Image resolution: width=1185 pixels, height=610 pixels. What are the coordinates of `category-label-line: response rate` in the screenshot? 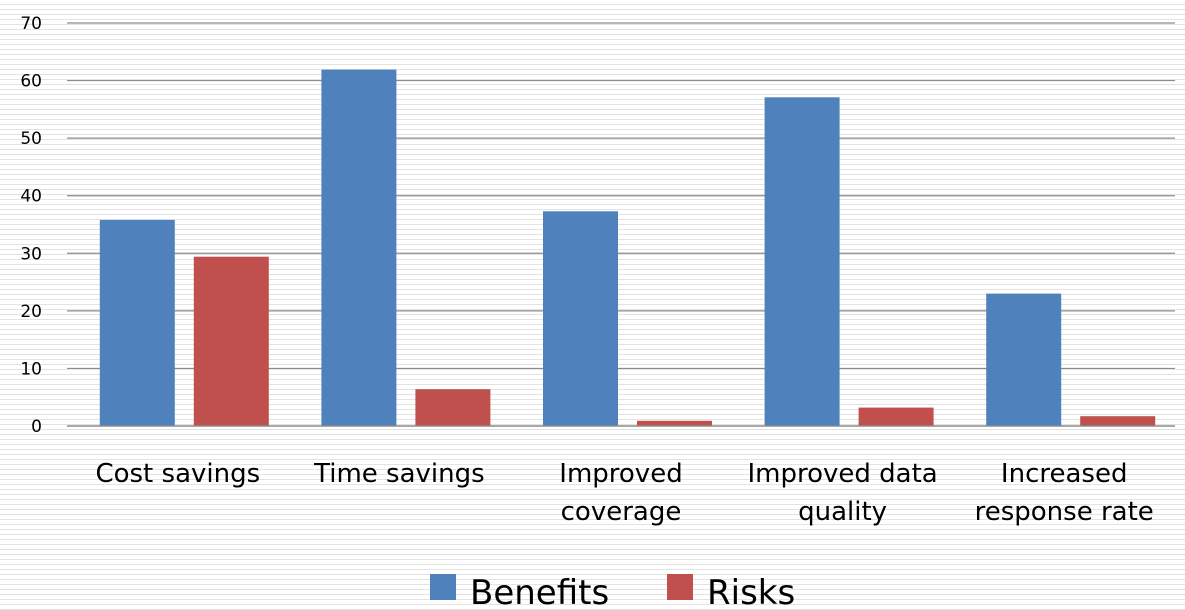 It's located at (1064, 512).